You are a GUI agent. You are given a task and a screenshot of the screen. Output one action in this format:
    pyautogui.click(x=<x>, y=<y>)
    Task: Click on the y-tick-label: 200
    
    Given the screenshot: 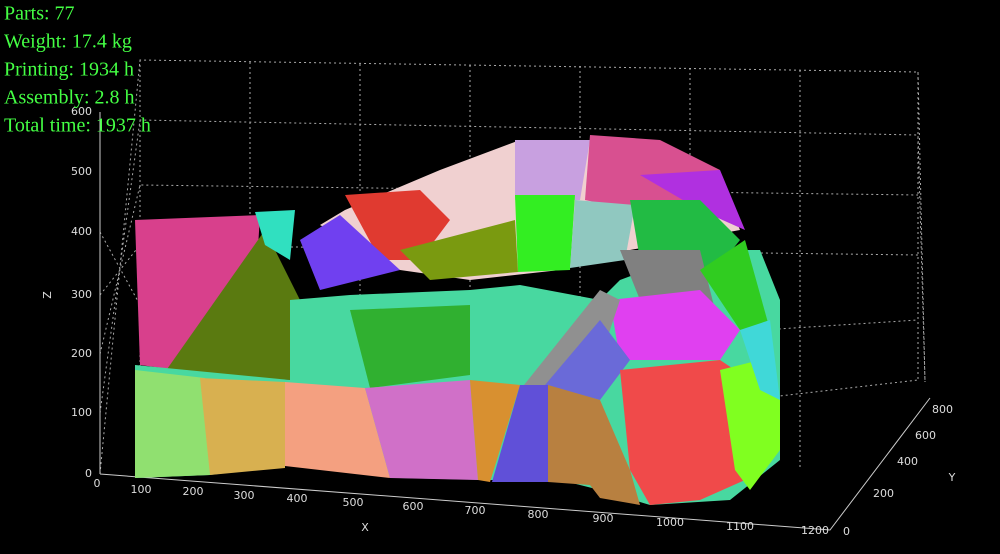 What is the action you would take?
    pyautogui.click(x=883, y=493)
    